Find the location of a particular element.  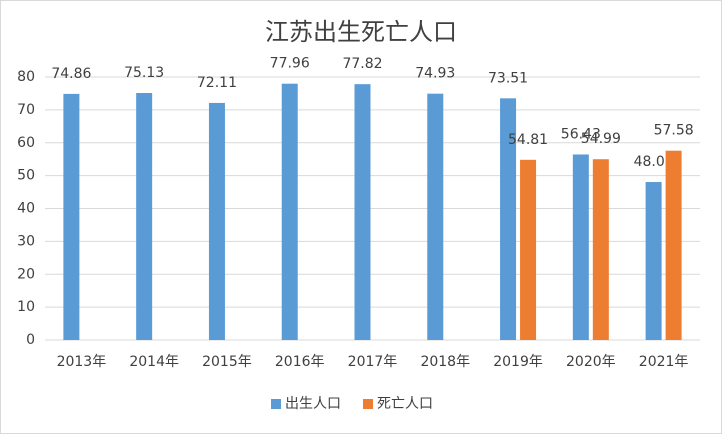

legend-label: 死亡人口 is located at coordinates (405, 404).